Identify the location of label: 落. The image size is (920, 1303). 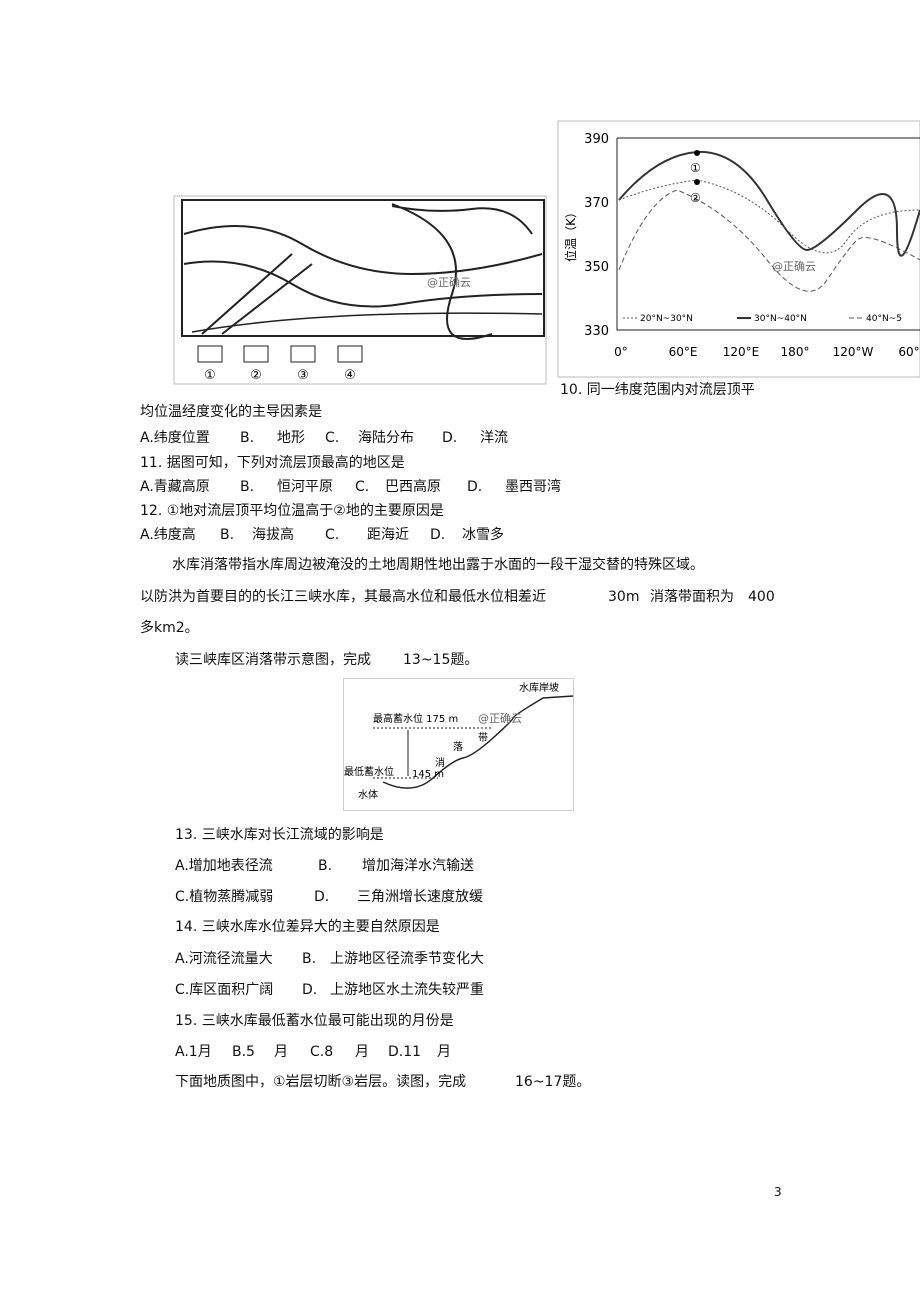
(458, 747).